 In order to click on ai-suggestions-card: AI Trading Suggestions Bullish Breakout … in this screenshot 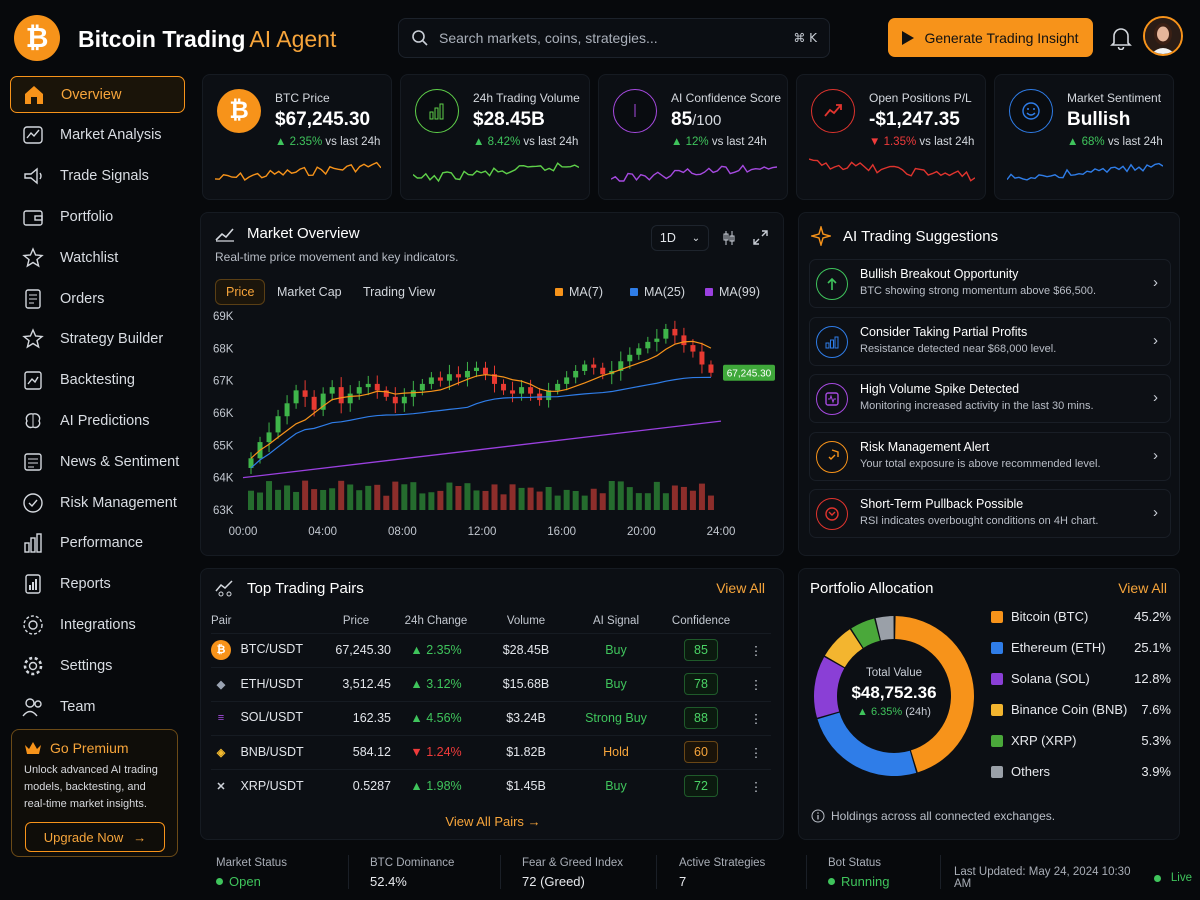, I will do `click(989, 384)`.